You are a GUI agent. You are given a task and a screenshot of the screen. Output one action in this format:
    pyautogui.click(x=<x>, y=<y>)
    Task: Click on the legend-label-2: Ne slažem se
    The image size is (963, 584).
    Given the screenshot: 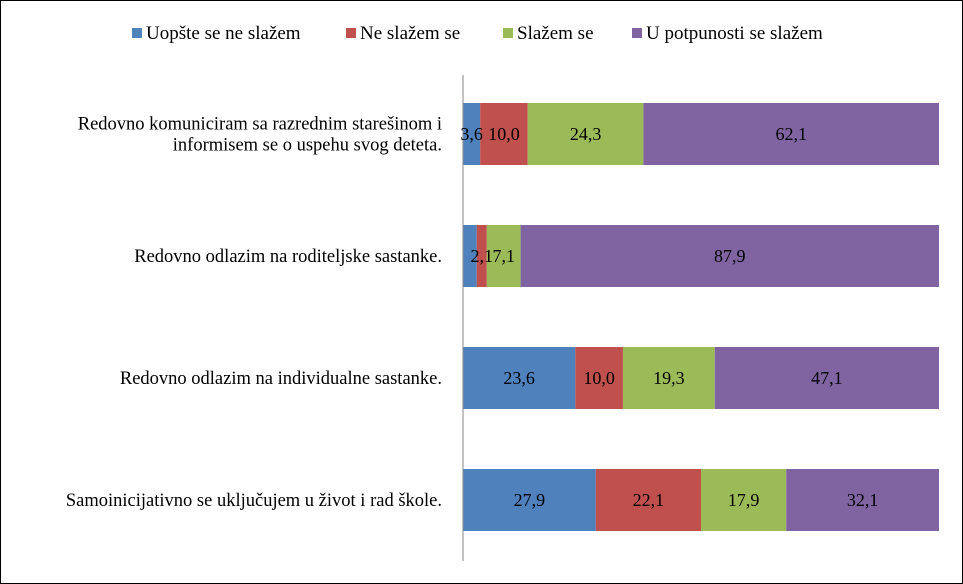 What is the action you would take?
    pyautogui.click(x=410, y=33)
    